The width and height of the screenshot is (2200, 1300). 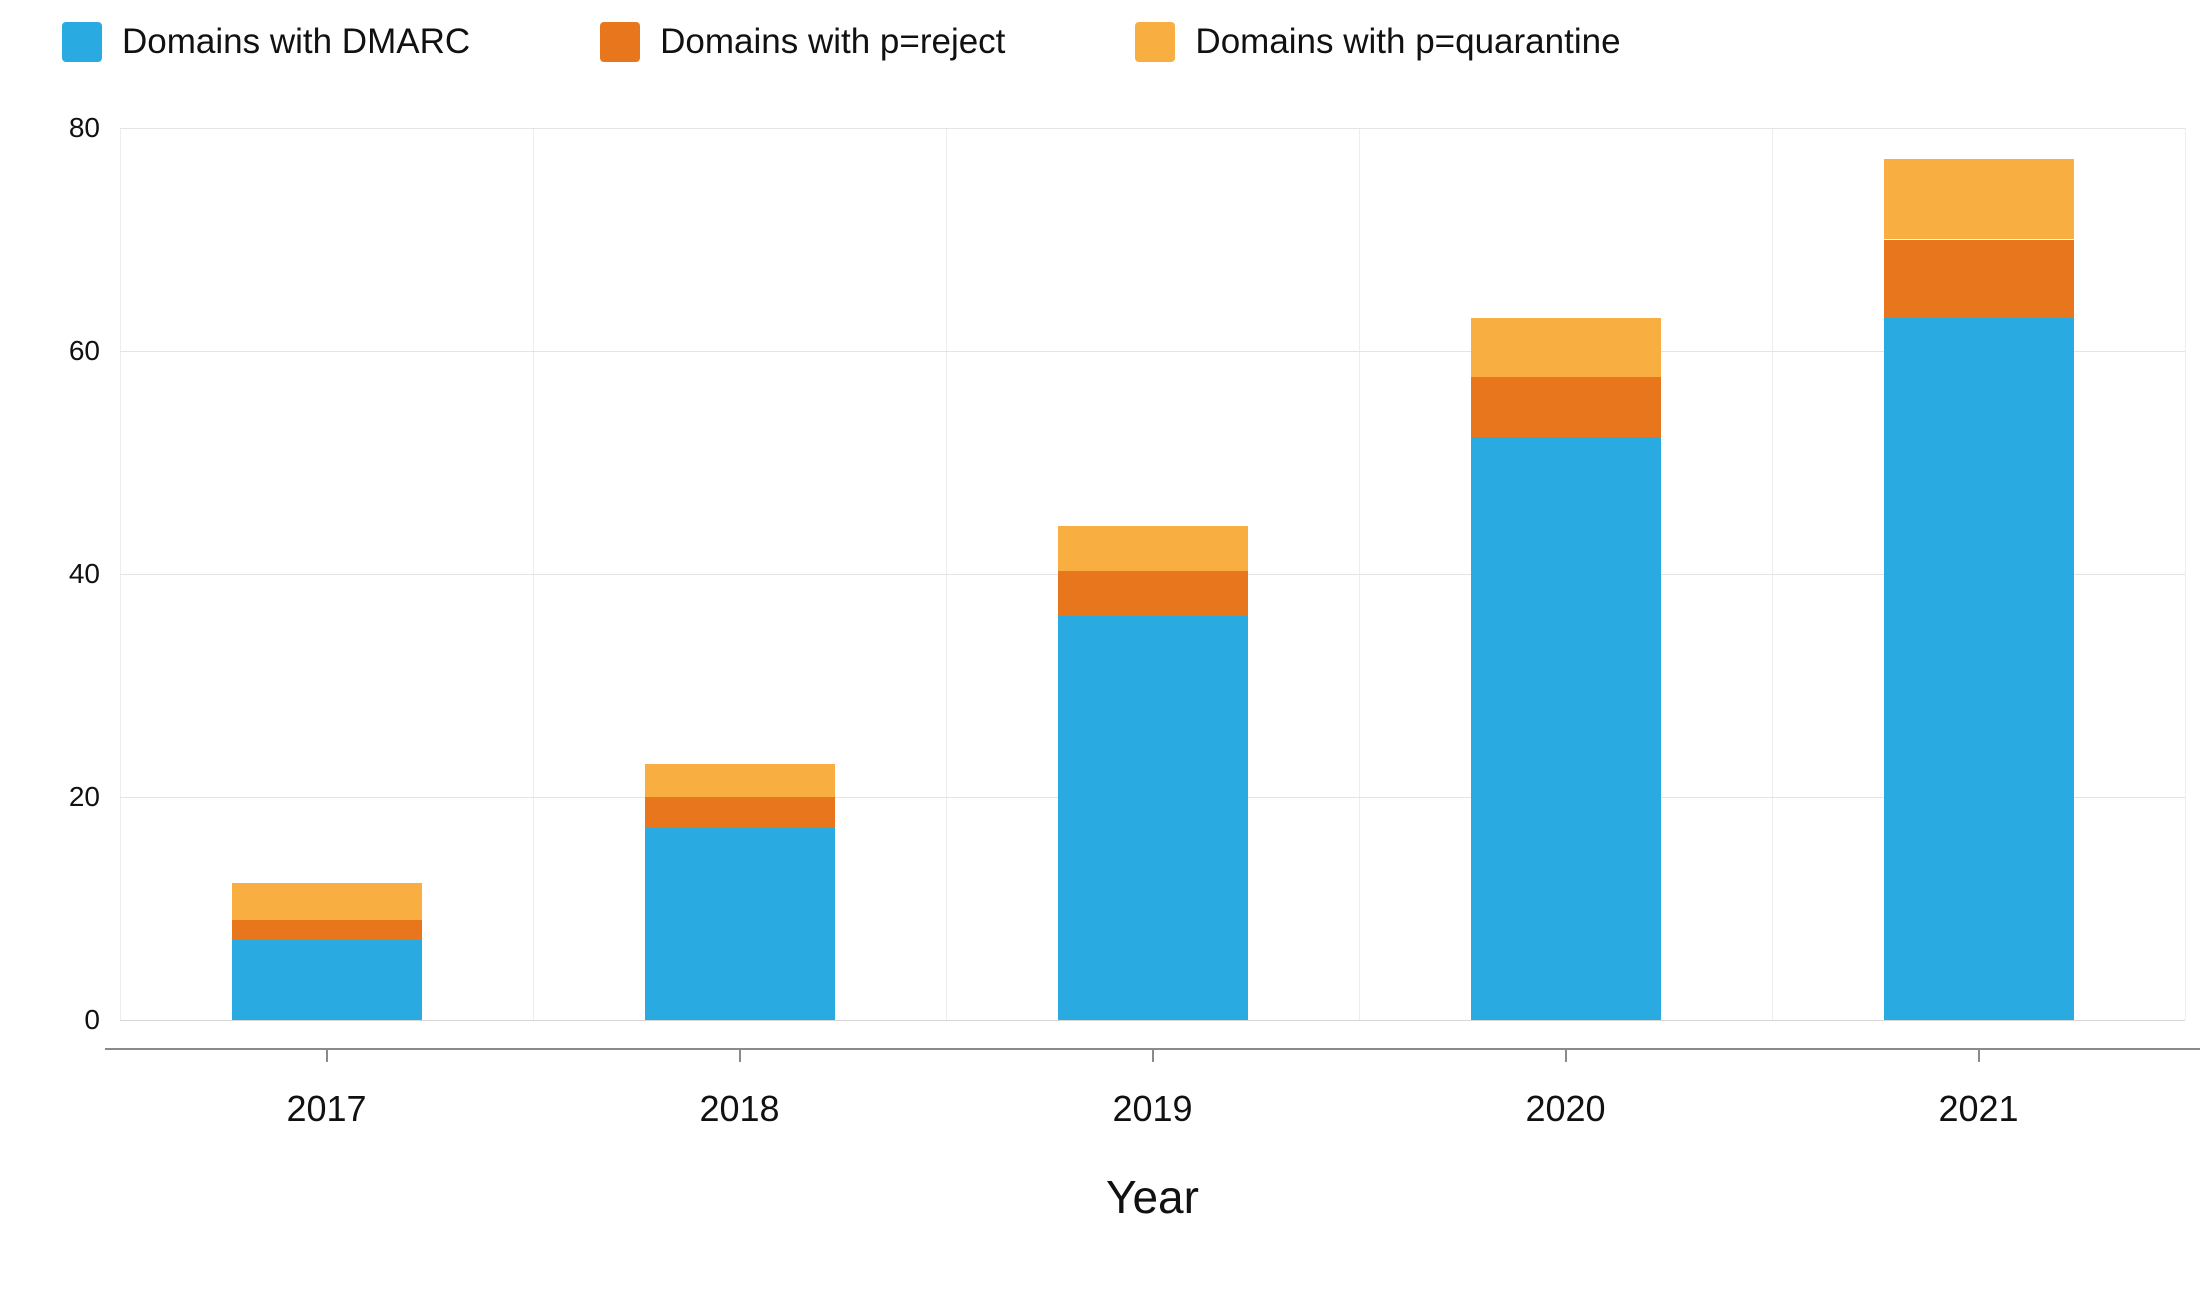 I want to click on y-axis-tick-label: 40, so click(x=84, y=573).